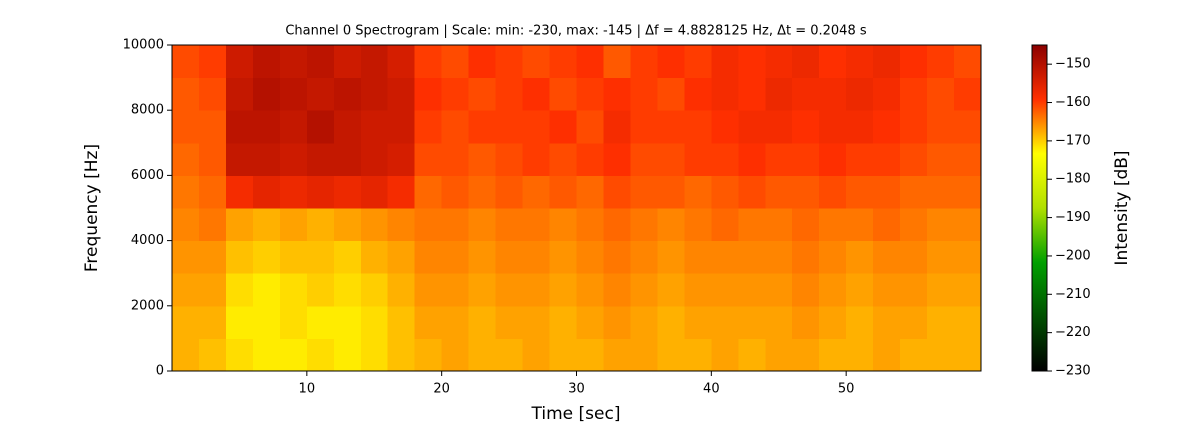 Image resolution: width=1200 pixels, height=437 pixels. Describe the element at coordinates (92, 208) in the screenshot. I see `y-axis-label: Frequency [Hz]` at that location.